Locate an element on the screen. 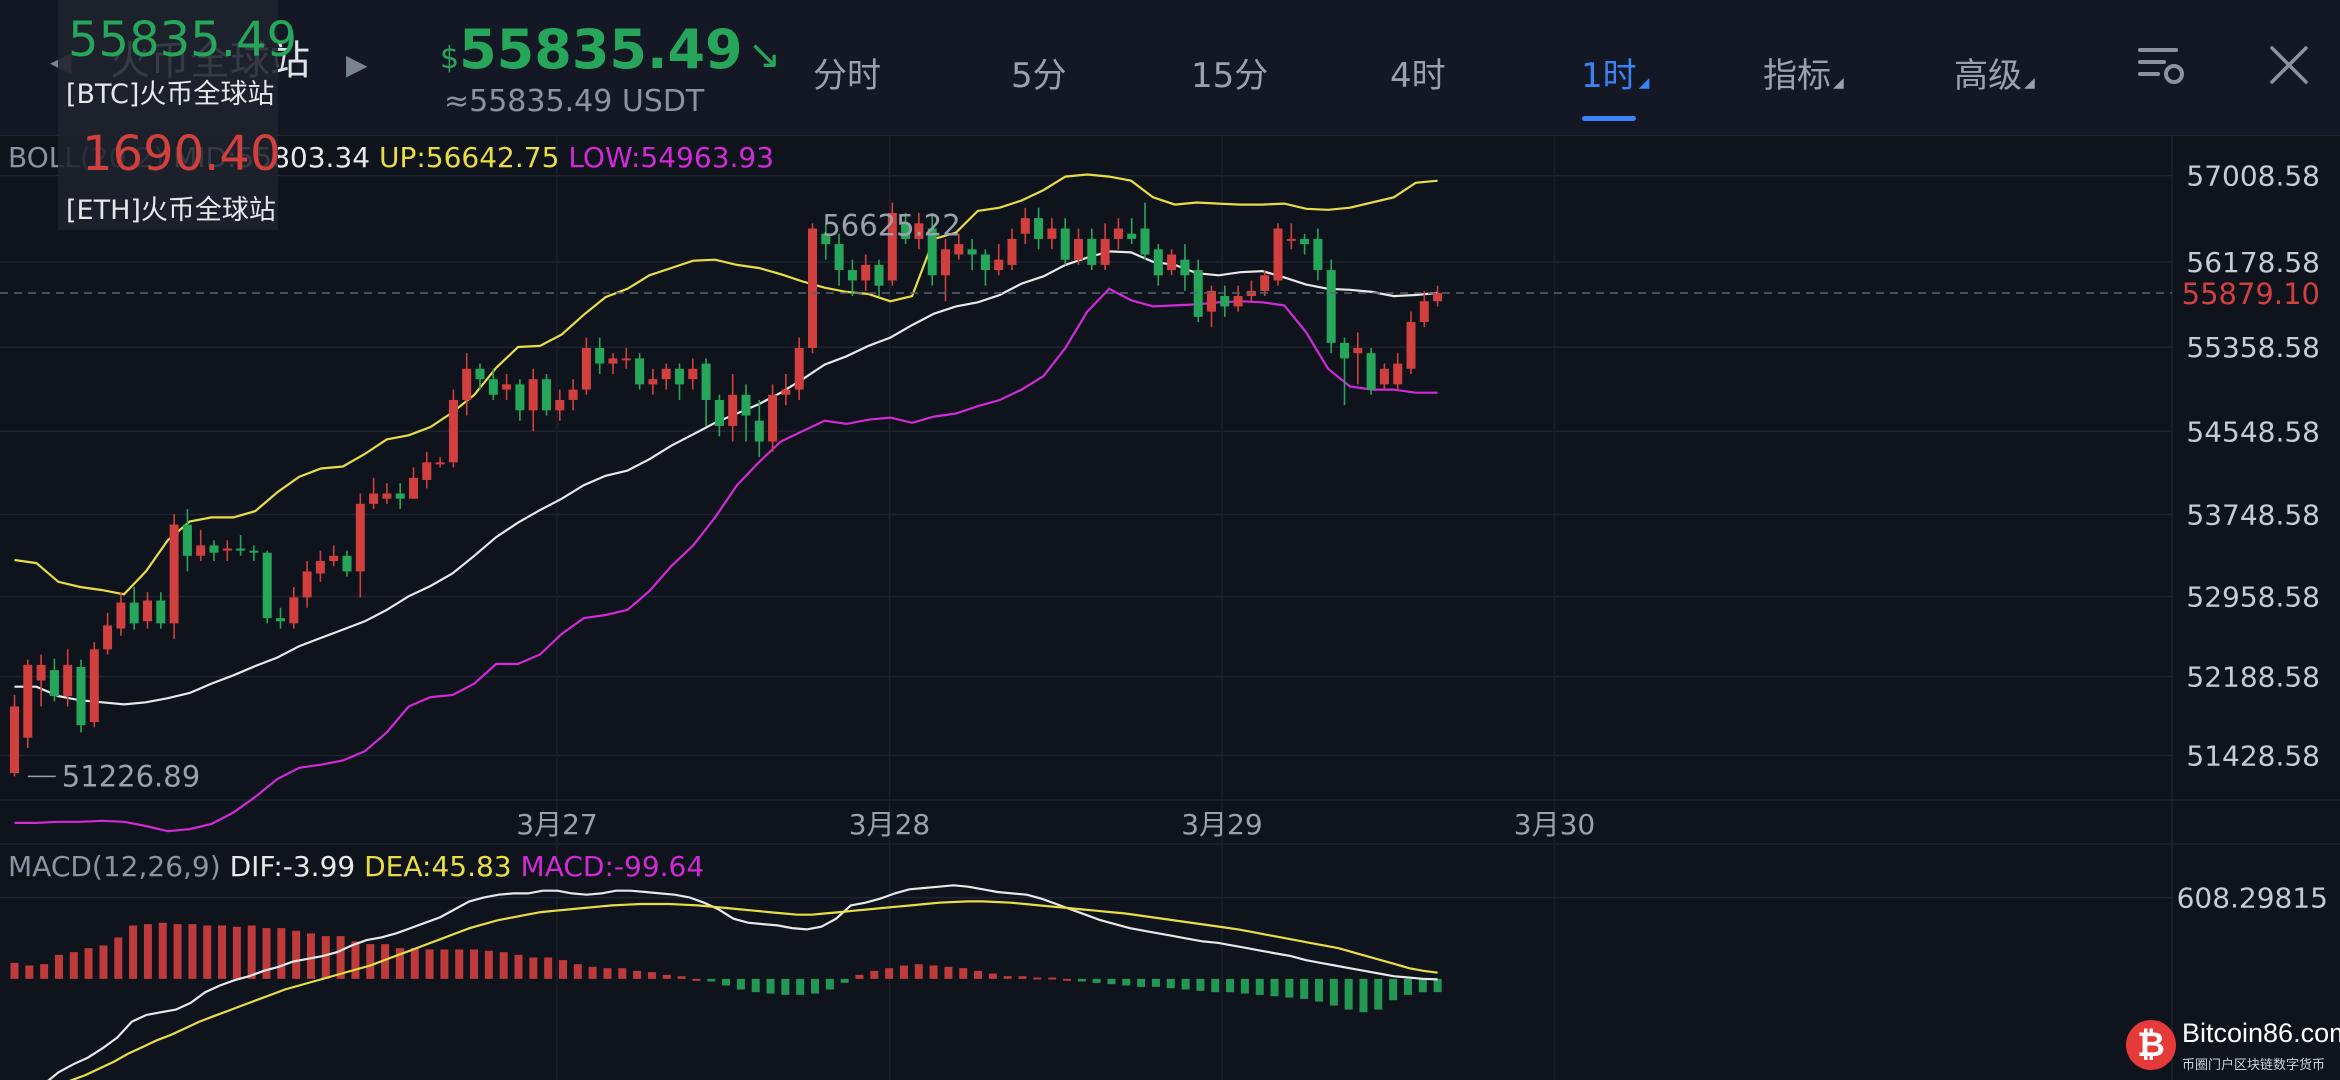 Image resolution: width=2340 pixels, height=1080 pixels. tab-indicators: 指标 ◢ is located at coordinates (1803, 72).